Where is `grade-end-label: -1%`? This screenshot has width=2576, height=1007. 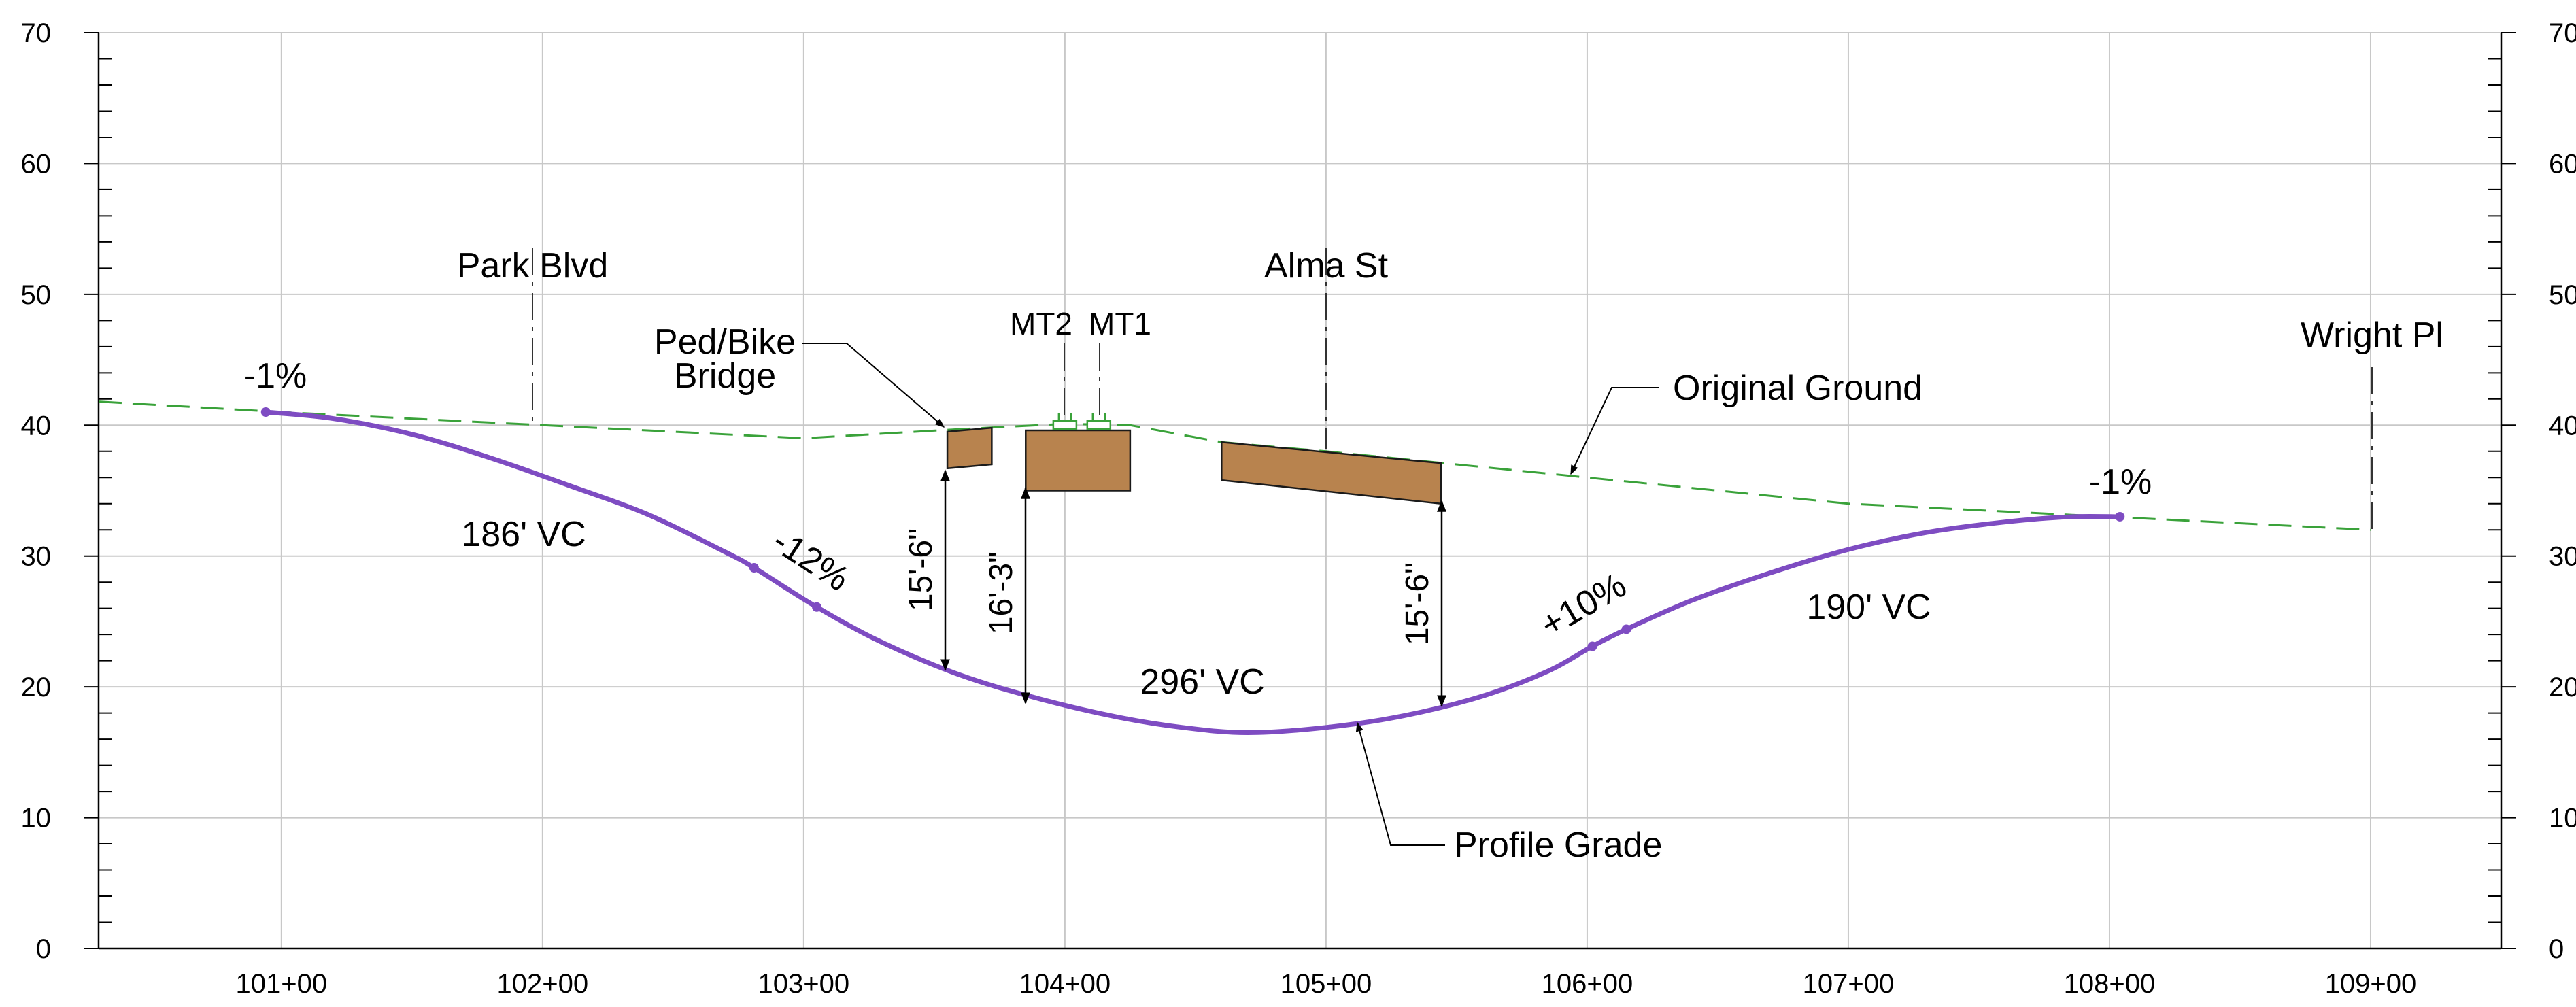 grade-end-label: -1% is located at coordinates (2120, 482).